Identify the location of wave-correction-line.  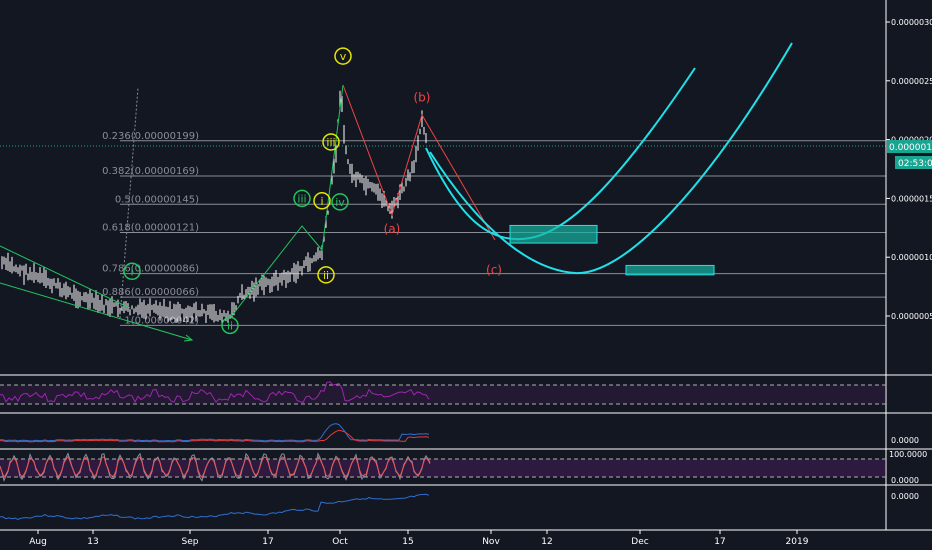
(419, 162).